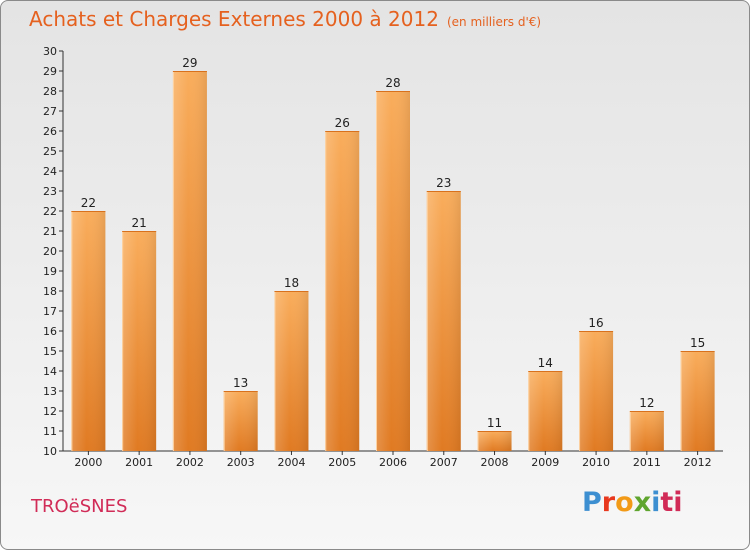 The image size is (750, 550). Describe the element at coordinates (50, 451) in the screenshot. I see `y-tick-label: 10` at that location.